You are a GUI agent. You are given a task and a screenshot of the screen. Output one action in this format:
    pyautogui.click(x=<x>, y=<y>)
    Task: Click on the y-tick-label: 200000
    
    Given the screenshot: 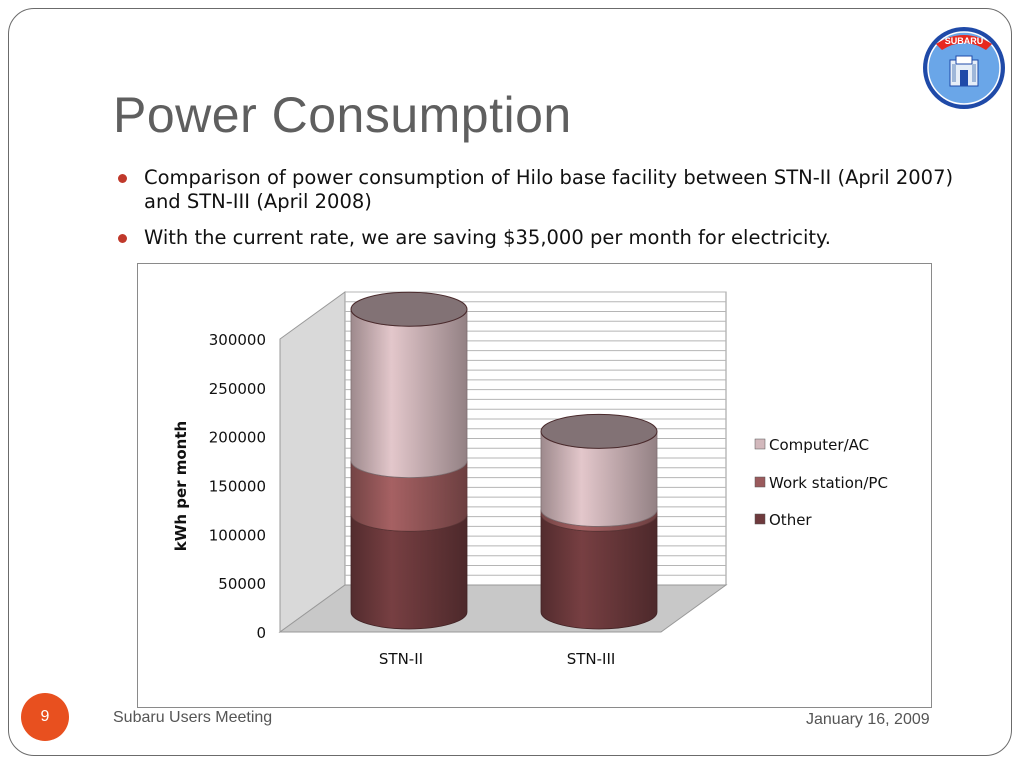 What is the action you would take?
    pyautogui.click(x=237, y=438)
    